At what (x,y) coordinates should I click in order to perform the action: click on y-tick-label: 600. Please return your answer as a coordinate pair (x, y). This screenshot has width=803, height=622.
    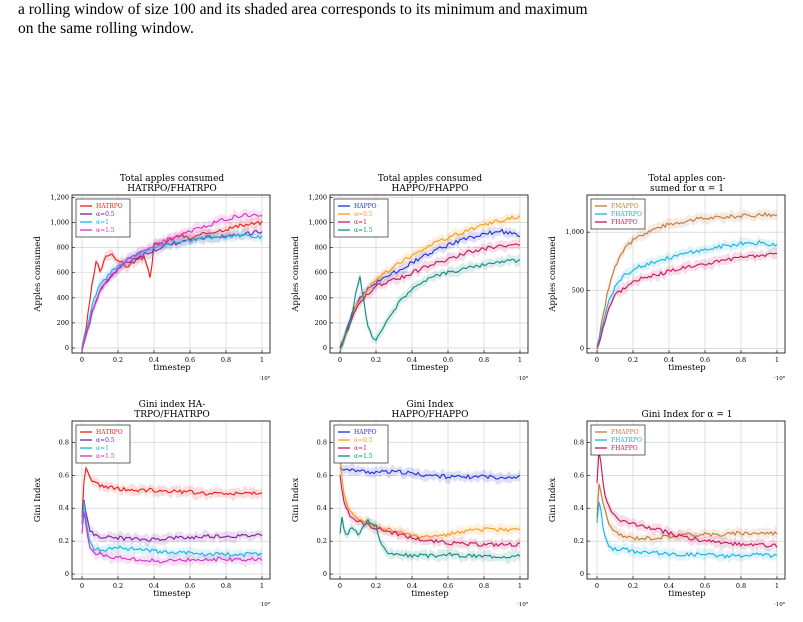
    Looking at the image, I should click on (63, 273).